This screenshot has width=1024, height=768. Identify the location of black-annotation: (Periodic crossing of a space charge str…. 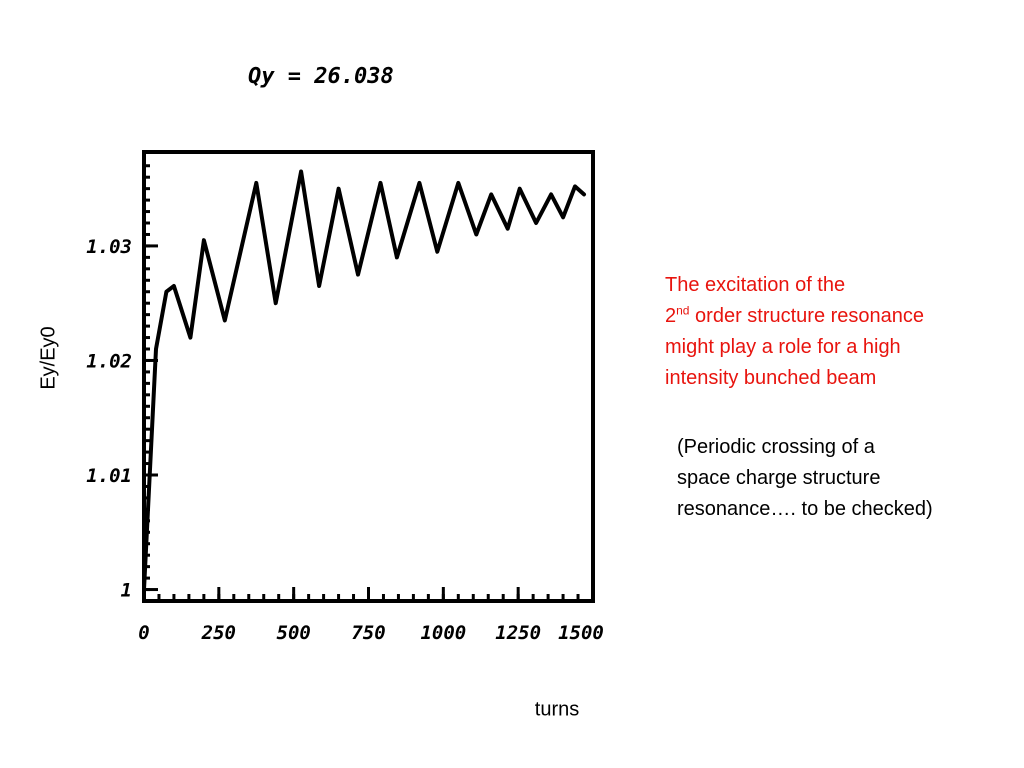
(805, 478).